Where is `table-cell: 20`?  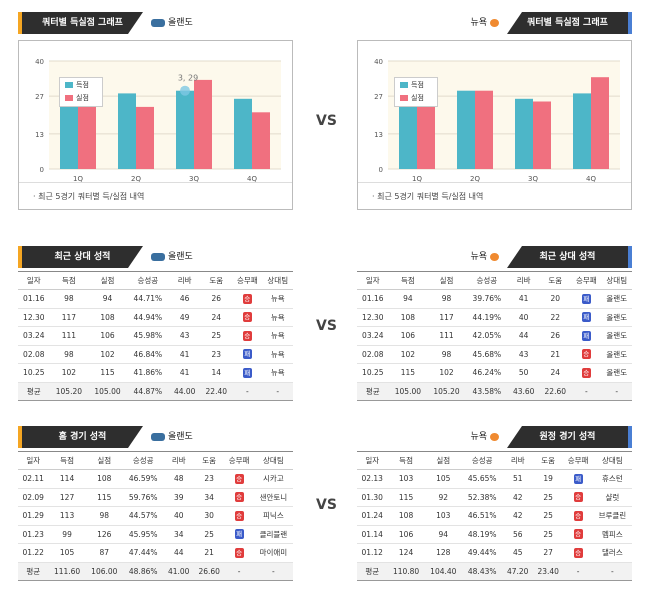 table-cell: 20 is located at coordinates (555, 299).